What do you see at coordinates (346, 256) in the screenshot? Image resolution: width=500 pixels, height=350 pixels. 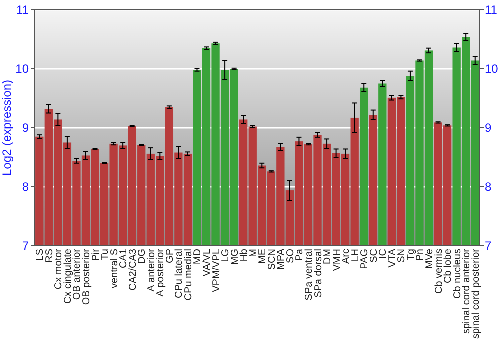 I see `x-tick-label: Arc` at bounding box center [346, 256].